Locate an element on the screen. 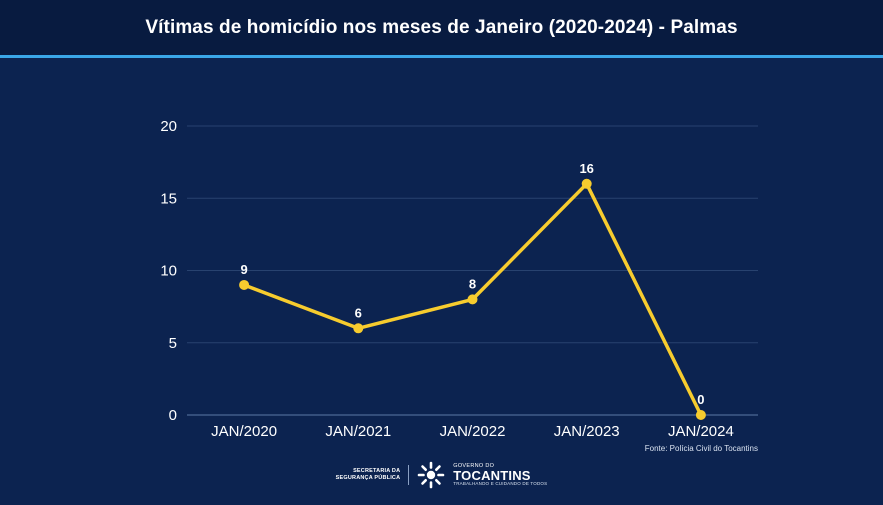 The image size is (883, 505). secretariat-label: SECRETARIA DA SEGURANÇA PÚBLICA is located at coordinates (368, 475).